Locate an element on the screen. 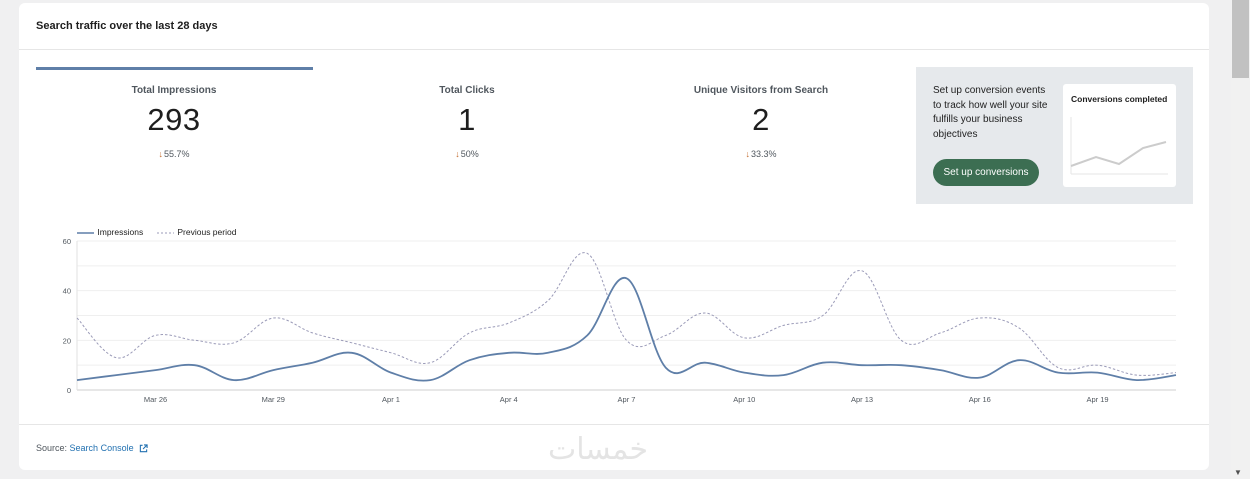 This screenshot has width=1250, height=479. search-console-link: Search Console is located at coordinates (101, 448).